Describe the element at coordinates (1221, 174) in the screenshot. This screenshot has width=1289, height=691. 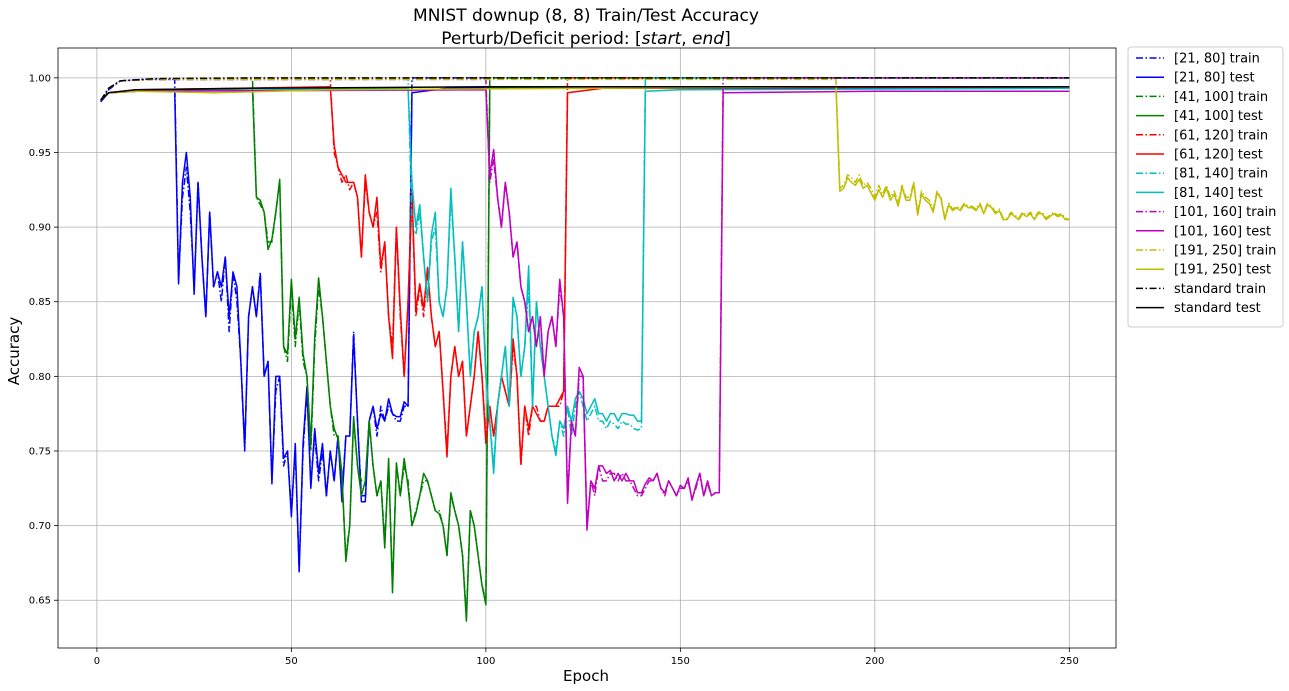
I see `legend-label: [81, 140] train` at that location.